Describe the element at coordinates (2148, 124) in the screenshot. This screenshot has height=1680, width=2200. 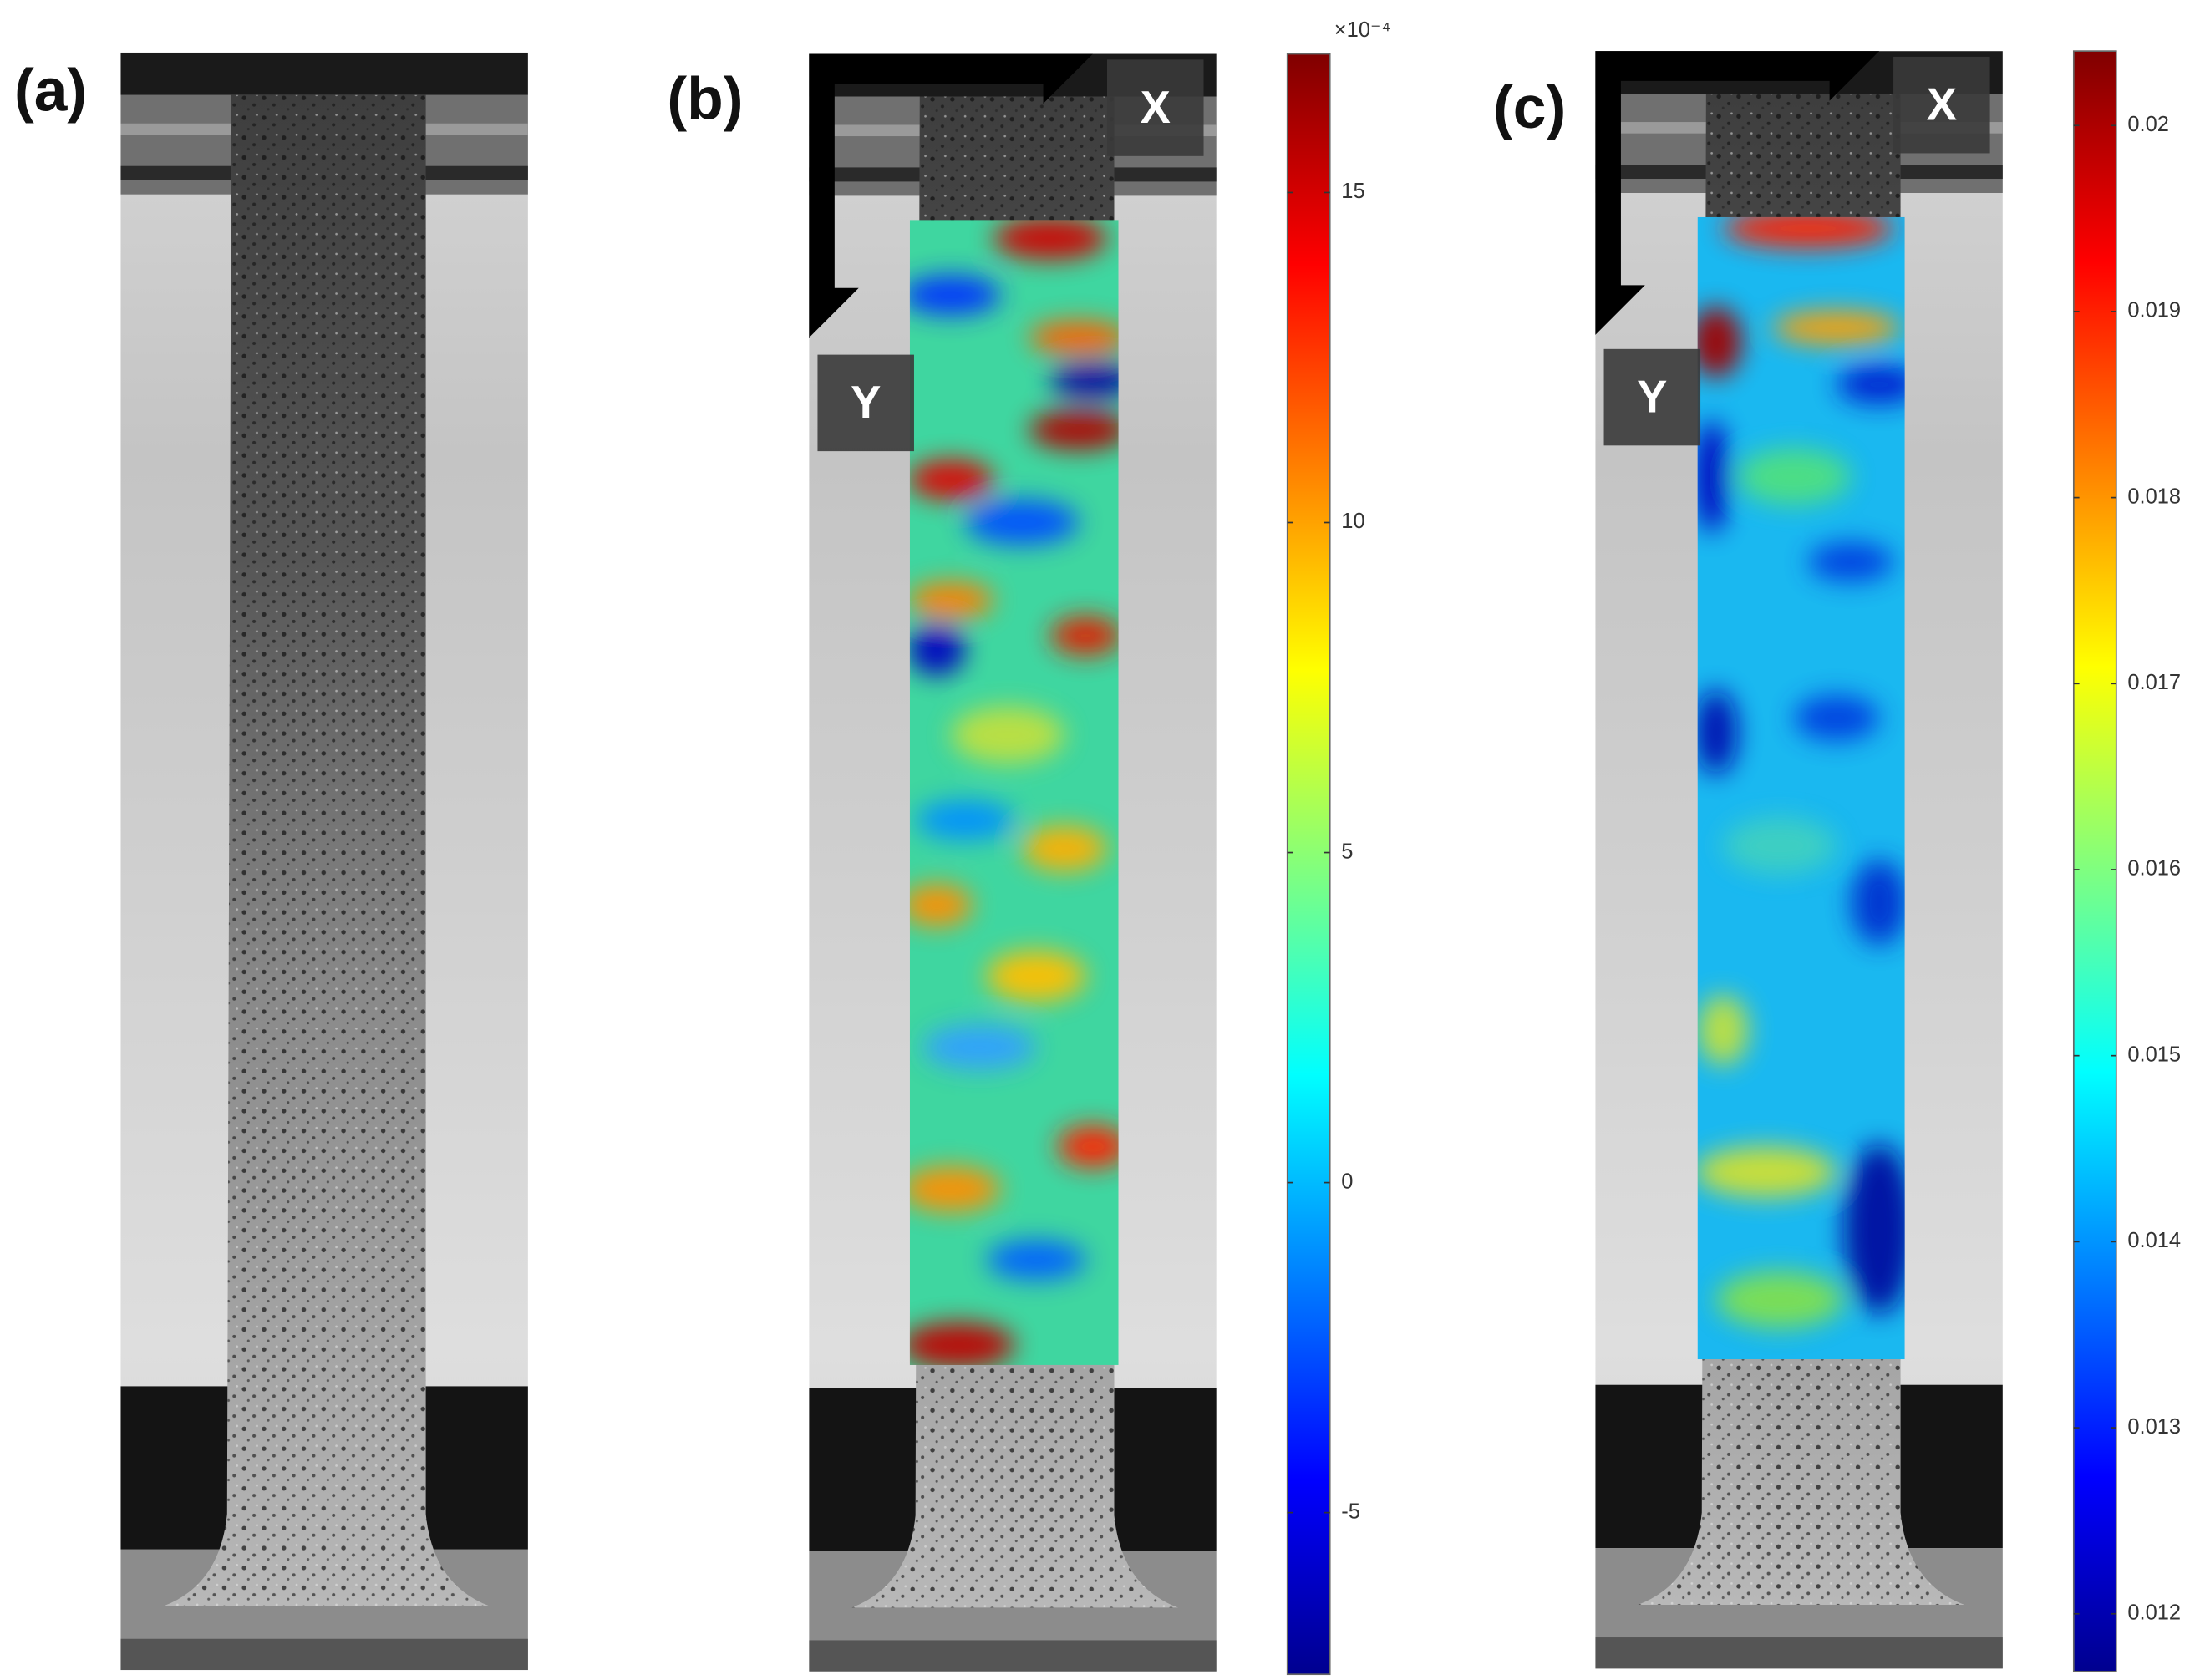
I see `tick-label: 0.02` at that location.